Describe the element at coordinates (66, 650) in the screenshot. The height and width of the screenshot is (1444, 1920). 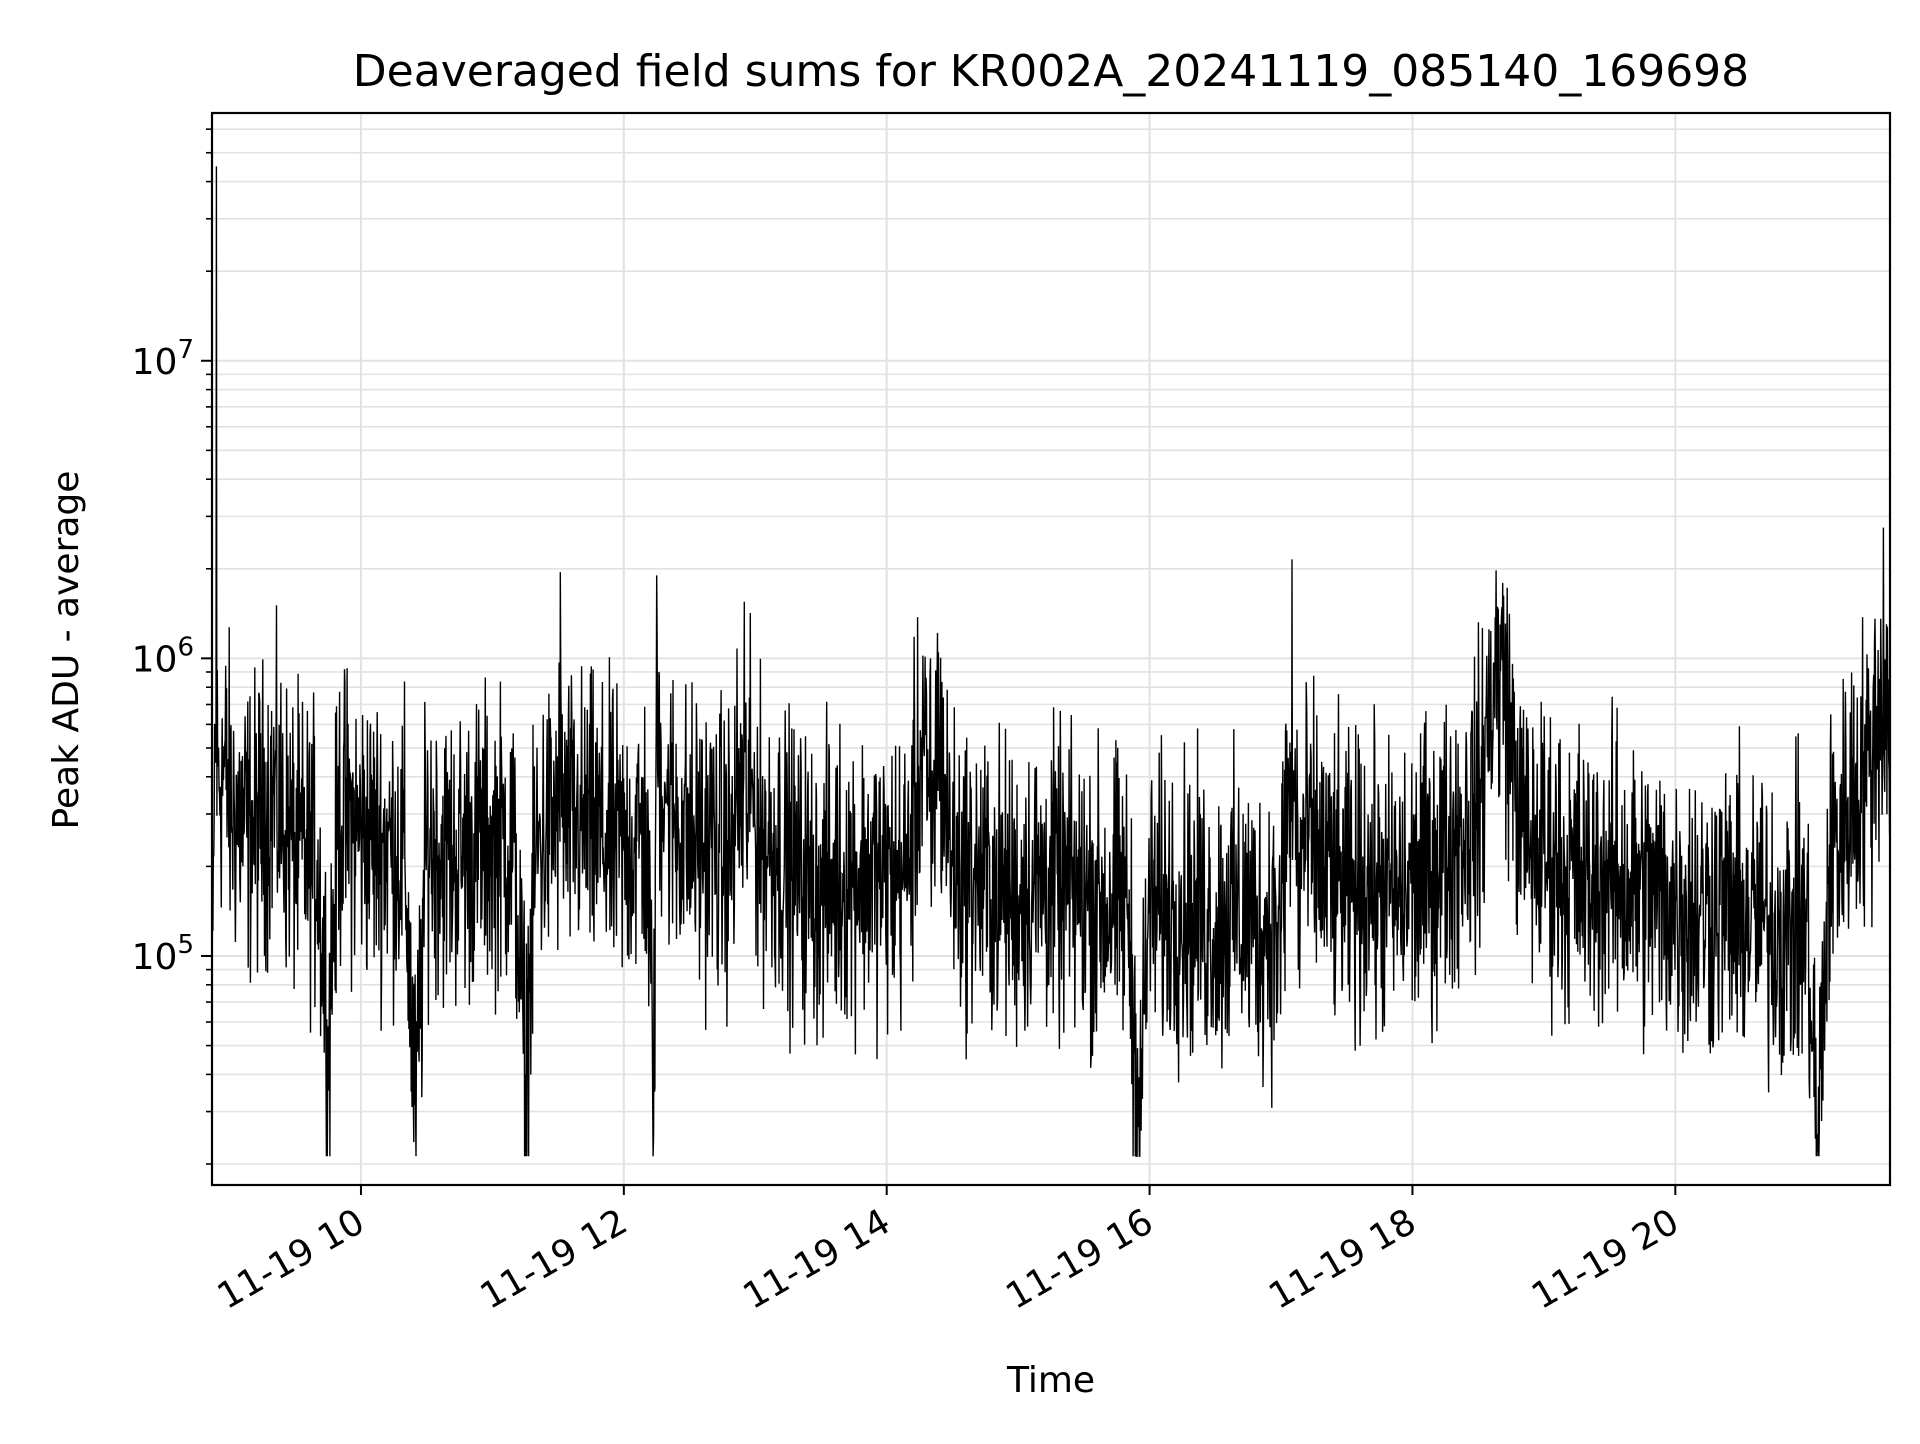
I see `y-axis-label: Peak ADU - average` at that location.